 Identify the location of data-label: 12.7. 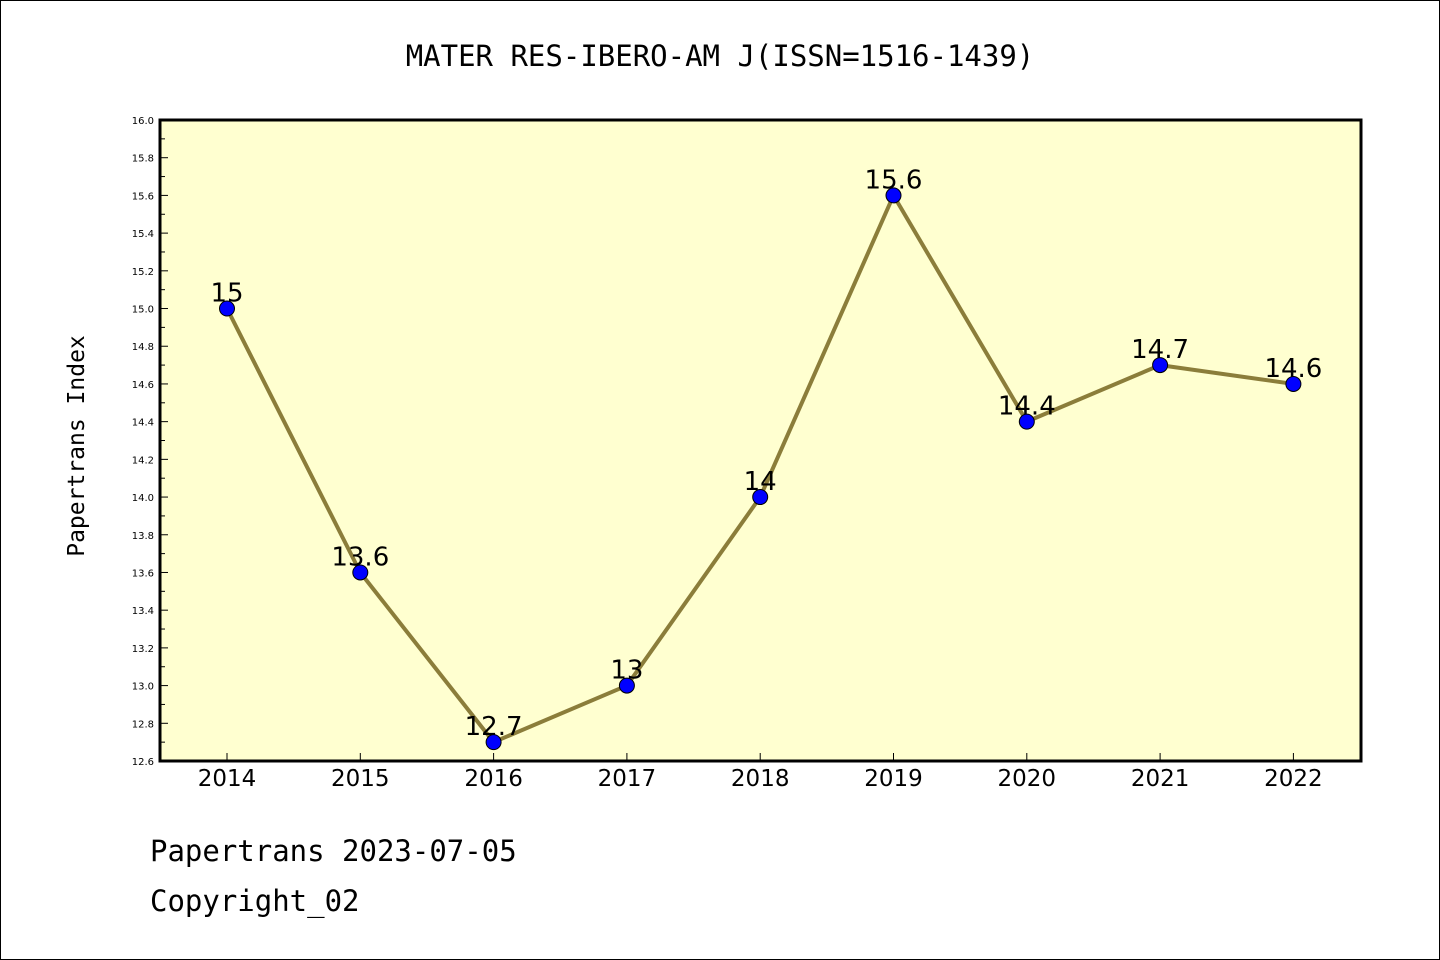
(494, 727).